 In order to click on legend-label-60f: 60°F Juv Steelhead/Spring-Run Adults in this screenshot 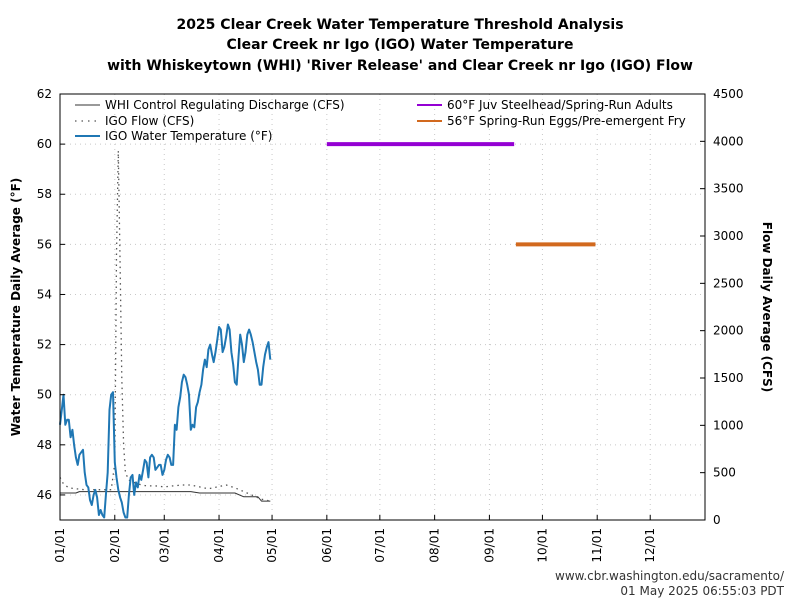, I will do `click(560, 105)`.